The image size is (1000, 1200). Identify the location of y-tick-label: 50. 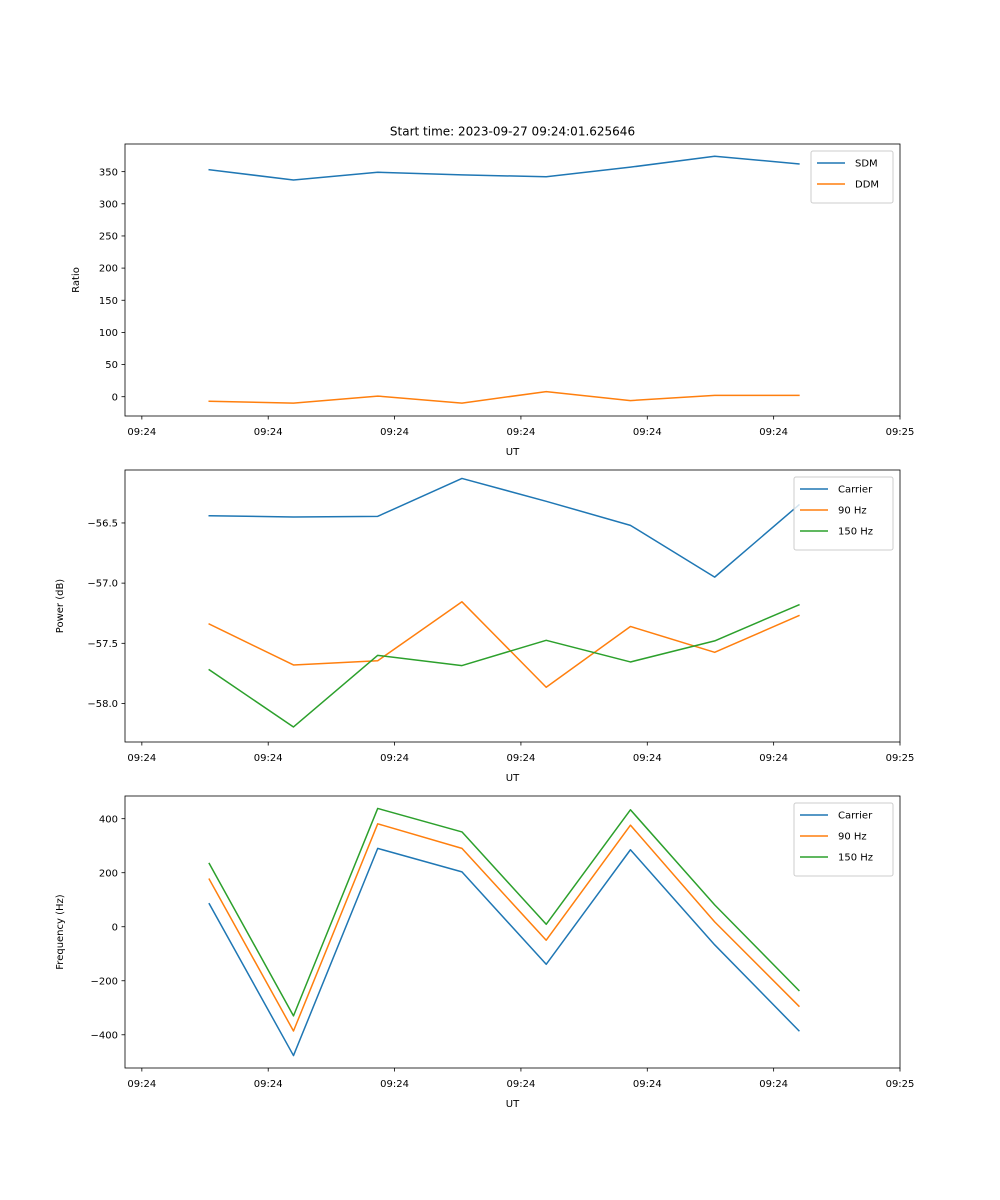
(111, 365).